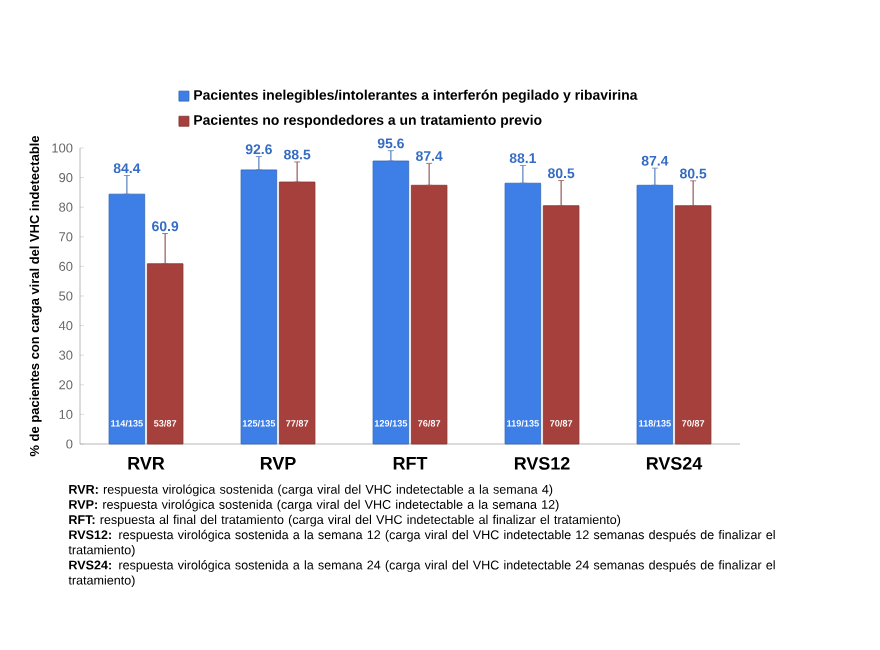  I want to click on x-tick-label: RFT, so click(410, 463).